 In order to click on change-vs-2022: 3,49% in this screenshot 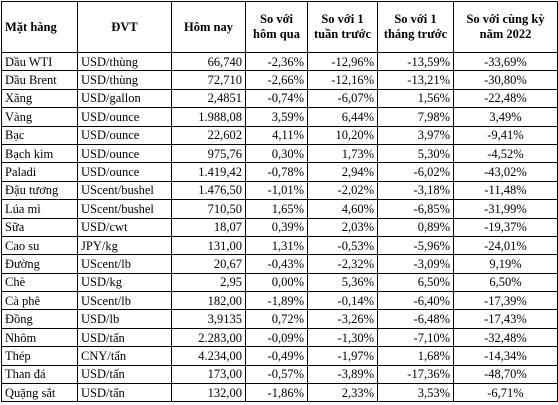, I will do `click(505, 117)`.